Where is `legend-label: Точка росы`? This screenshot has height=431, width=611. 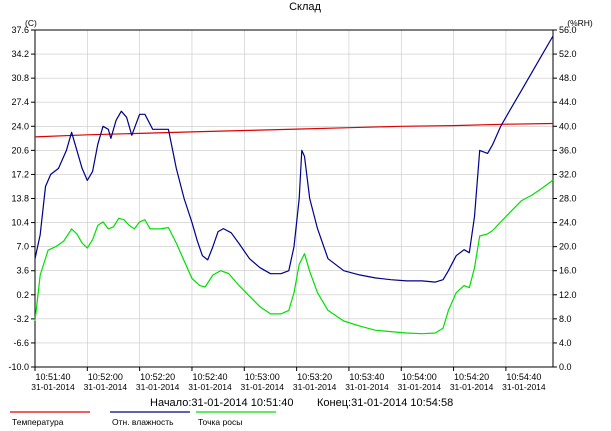
legend-label: Точка росы is located at coordinates (220, 422).